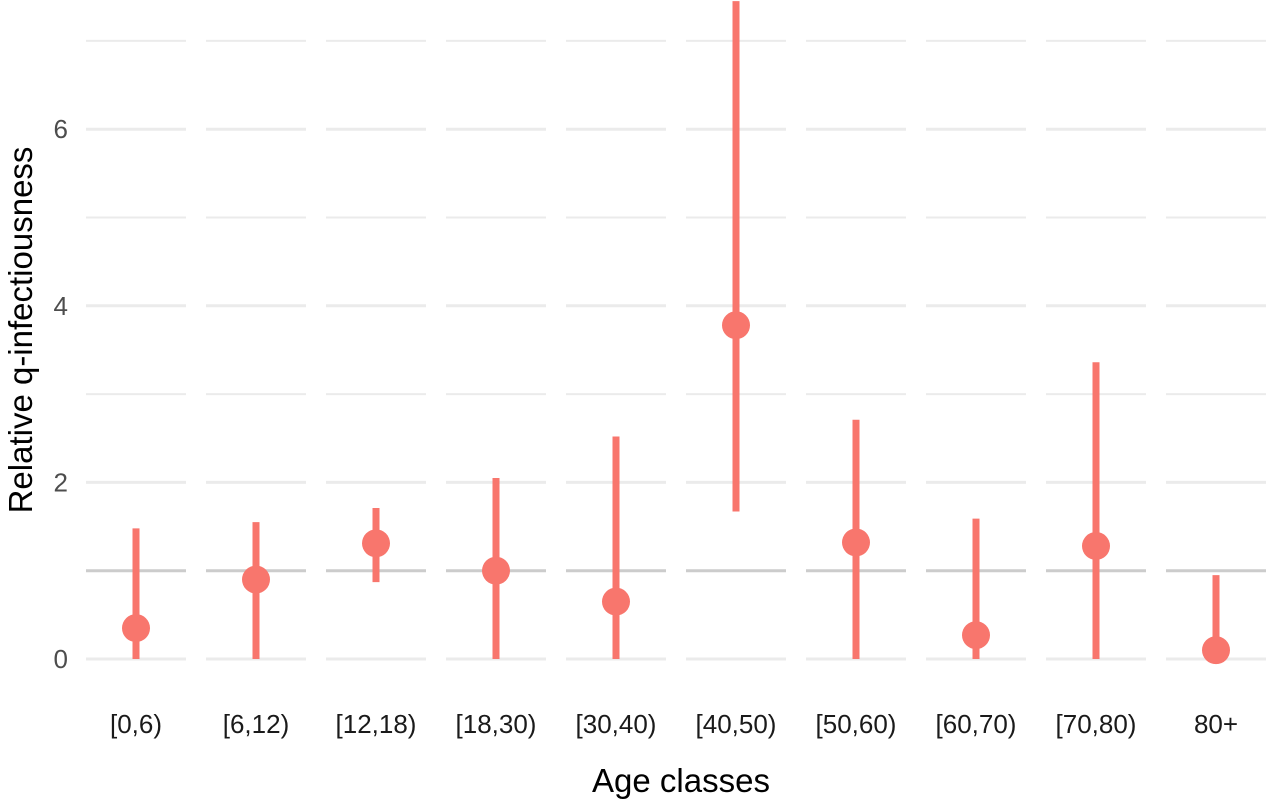 The height and width of the screenshot is (806, 1280). What do you see at coordinates (616, 724) in the screenshot?
I see `x-tick-label: [30,40)` at bounding box center [616, 724].